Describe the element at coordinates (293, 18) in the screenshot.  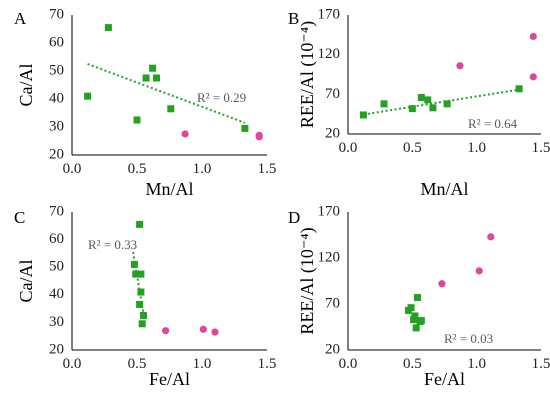
I see `panel-letter: B` at that location.